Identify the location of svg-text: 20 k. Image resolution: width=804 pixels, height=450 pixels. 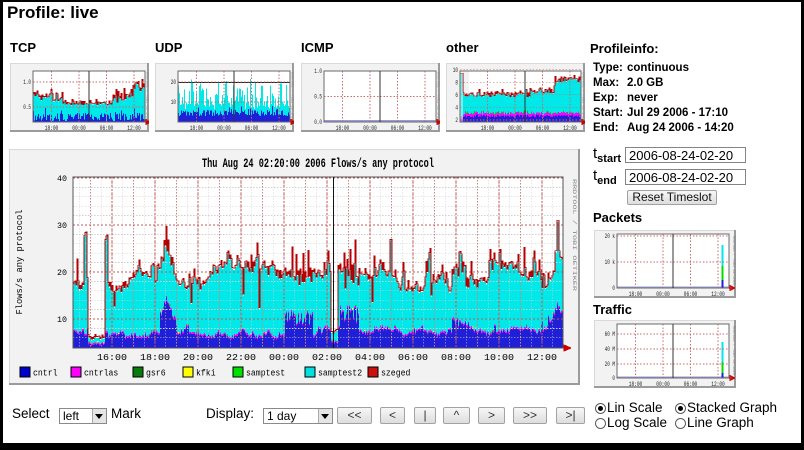
(610, 236).